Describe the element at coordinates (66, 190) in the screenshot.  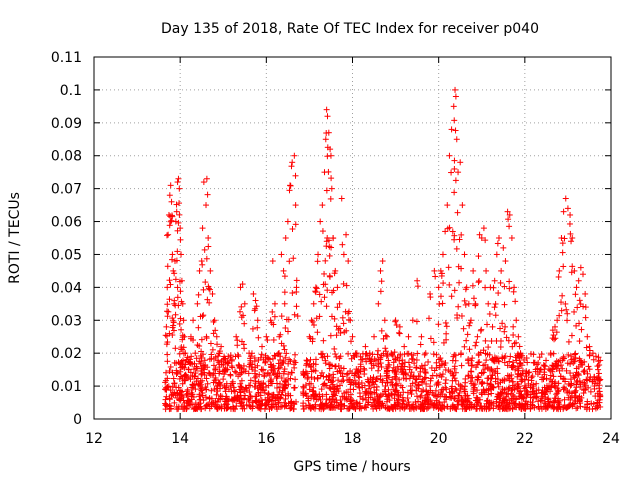
I see `y-tick-label: 0.07` at that location.